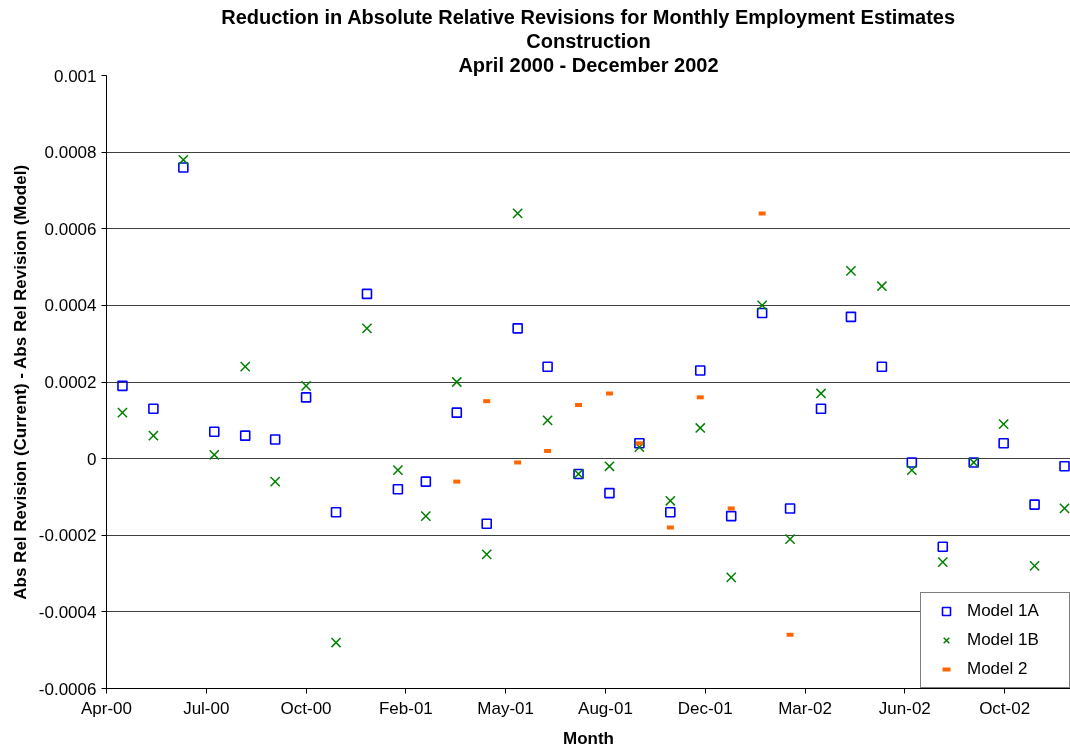 The width and height of the screenshot is (1070, 756). Describe the element at coordinates (70, 229) in the screenshot. I see `y-tick-label: 0.0006` at that location.